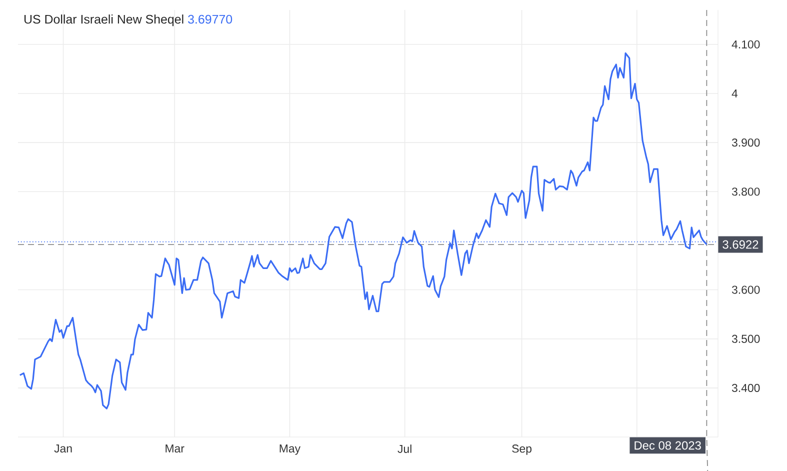 The height and width of the screenshot is (471, 787). What do you see at coordinates (175, 448) in the screenshot?
I see `x-tick-label: Mar` at bounding box center [175, 448].